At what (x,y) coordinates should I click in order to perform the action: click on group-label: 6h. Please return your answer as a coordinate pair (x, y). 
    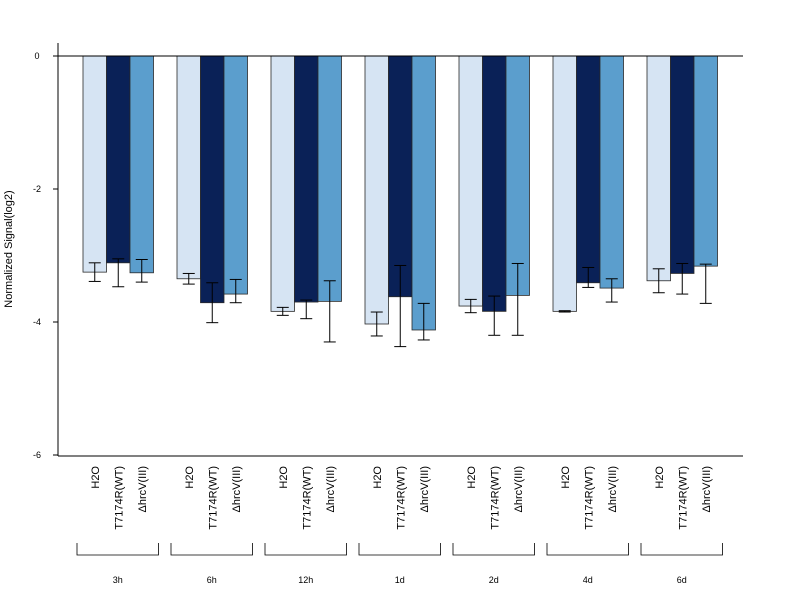
    Looking at the image, I should click on (212, 580).